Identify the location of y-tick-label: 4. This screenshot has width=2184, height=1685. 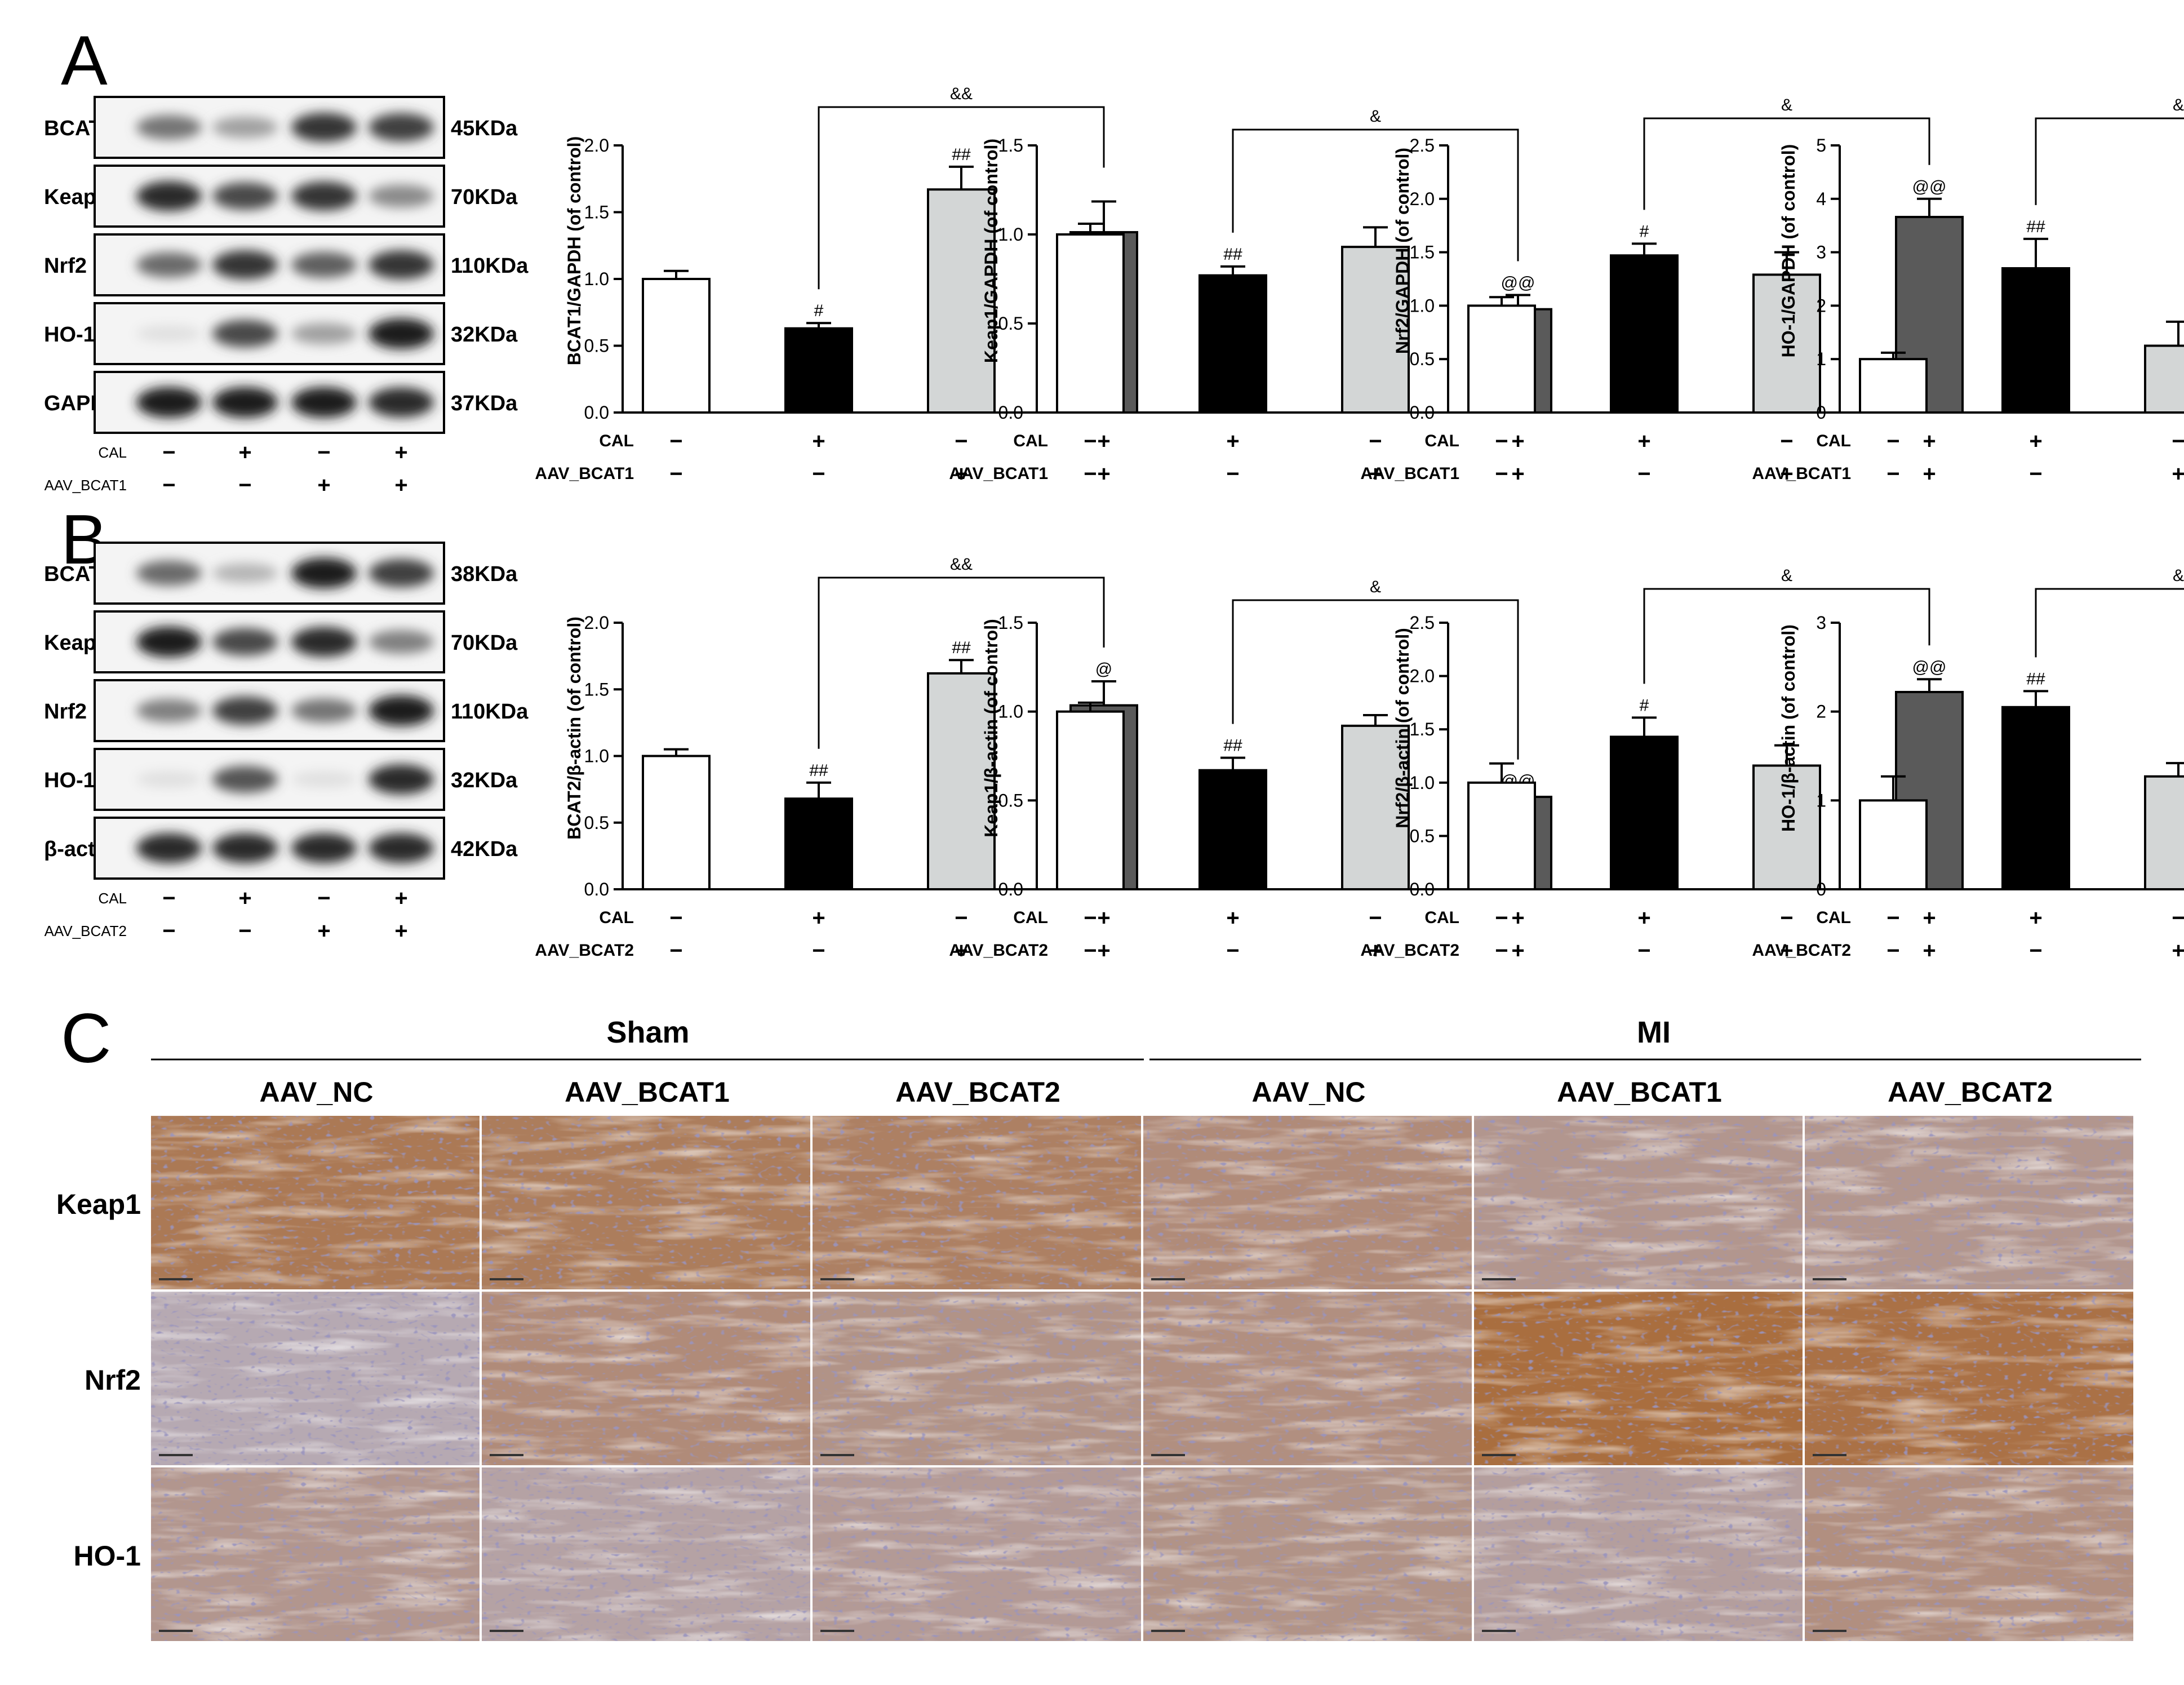
(1821, 199).